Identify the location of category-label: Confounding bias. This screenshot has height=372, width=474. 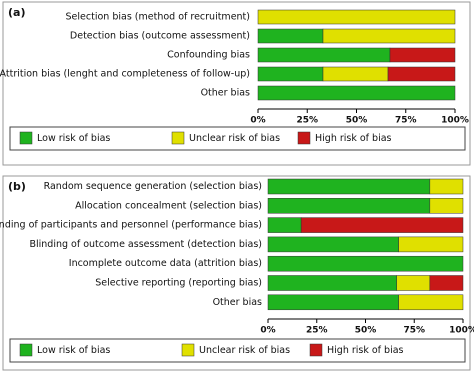
(208, 55).